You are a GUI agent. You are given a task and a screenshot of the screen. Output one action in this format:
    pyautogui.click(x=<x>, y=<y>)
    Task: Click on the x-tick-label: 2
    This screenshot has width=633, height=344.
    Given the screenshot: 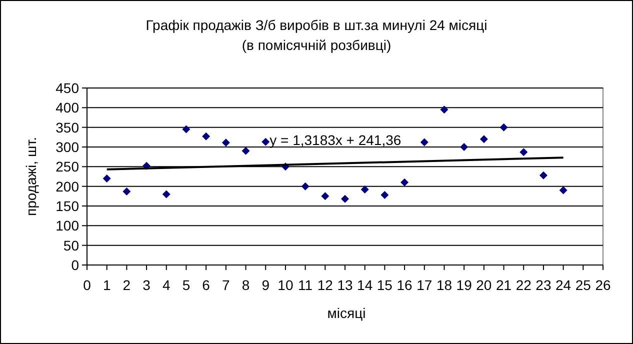 What is the action you would take?
    pyautogui.click(x=126, y=285)
    